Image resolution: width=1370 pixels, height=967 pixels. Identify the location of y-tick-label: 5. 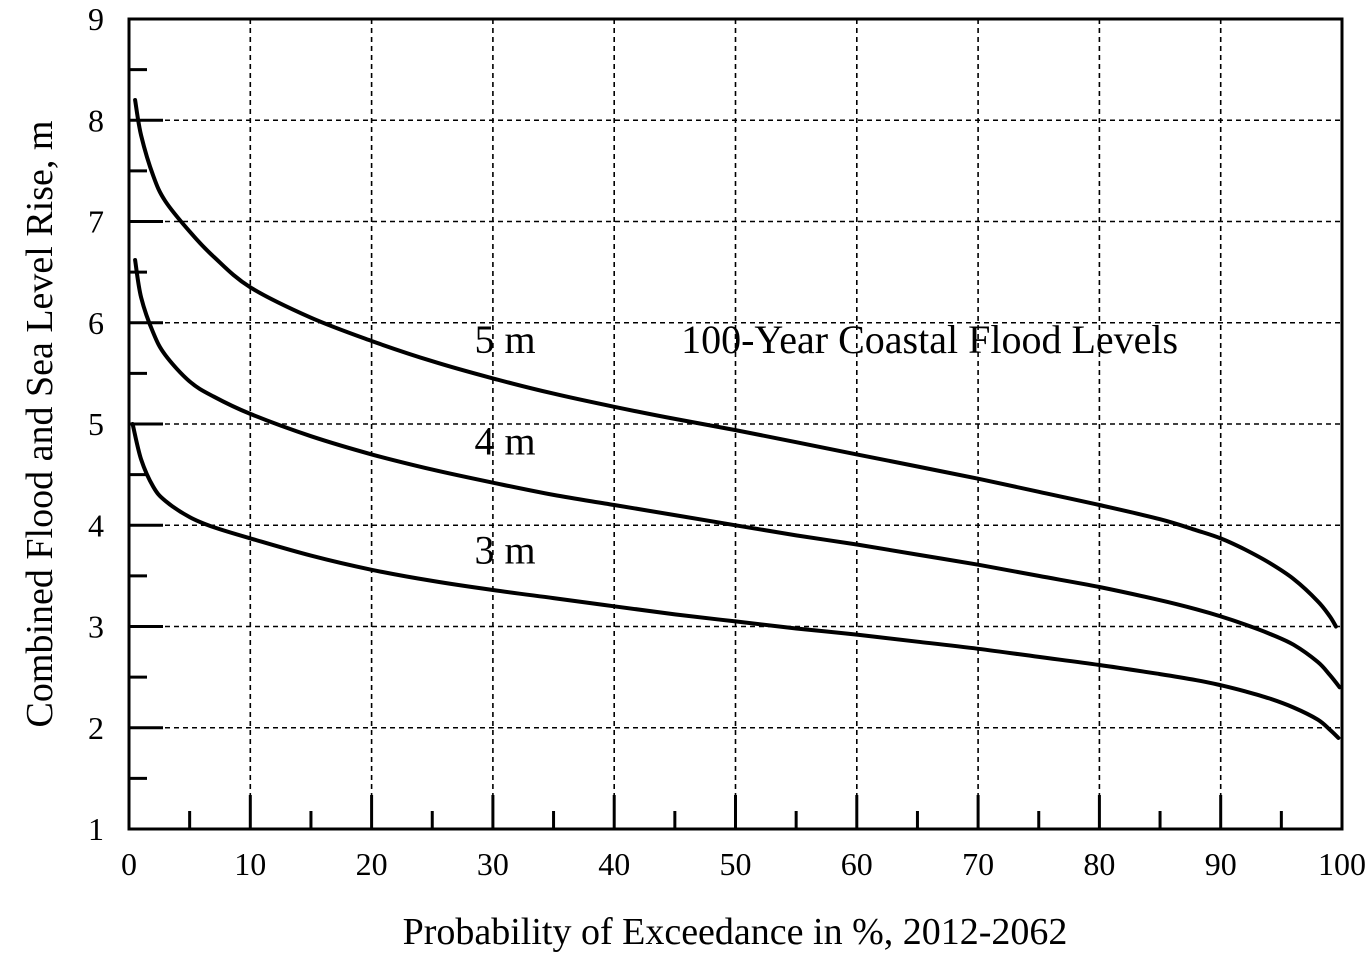
(96, 424).